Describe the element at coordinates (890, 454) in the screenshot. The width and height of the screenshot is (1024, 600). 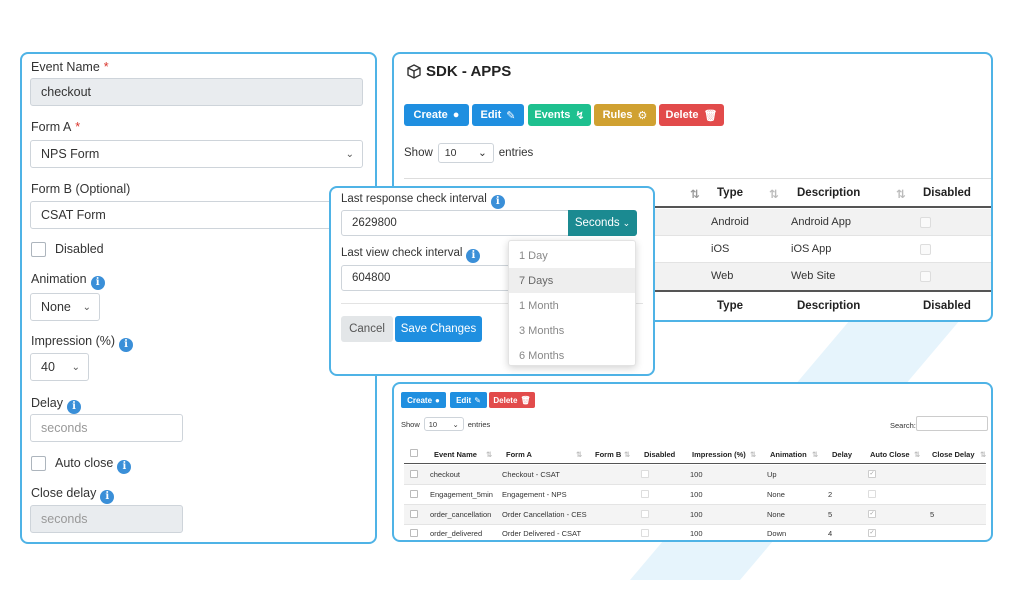
I see `col-auto-close: Auto Close` at that location.